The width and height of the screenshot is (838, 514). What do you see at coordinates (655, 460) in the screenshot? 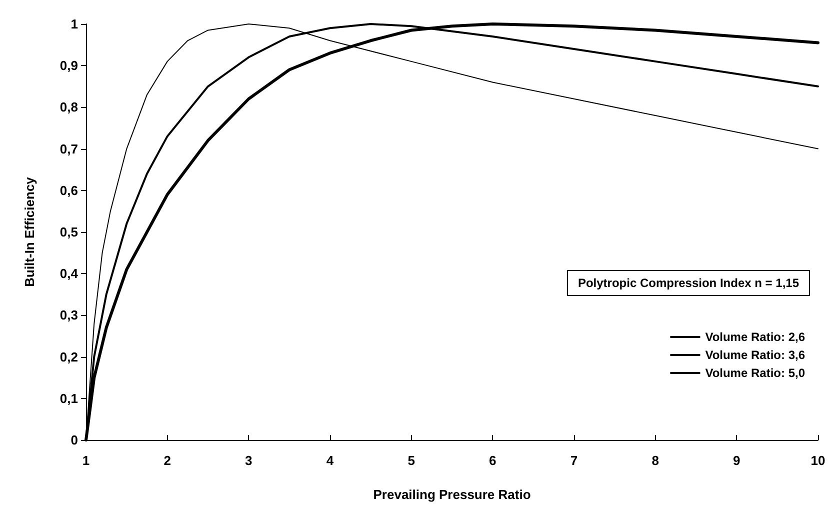
I see `x-tick-label: 8` at bounding box center [655, 460].